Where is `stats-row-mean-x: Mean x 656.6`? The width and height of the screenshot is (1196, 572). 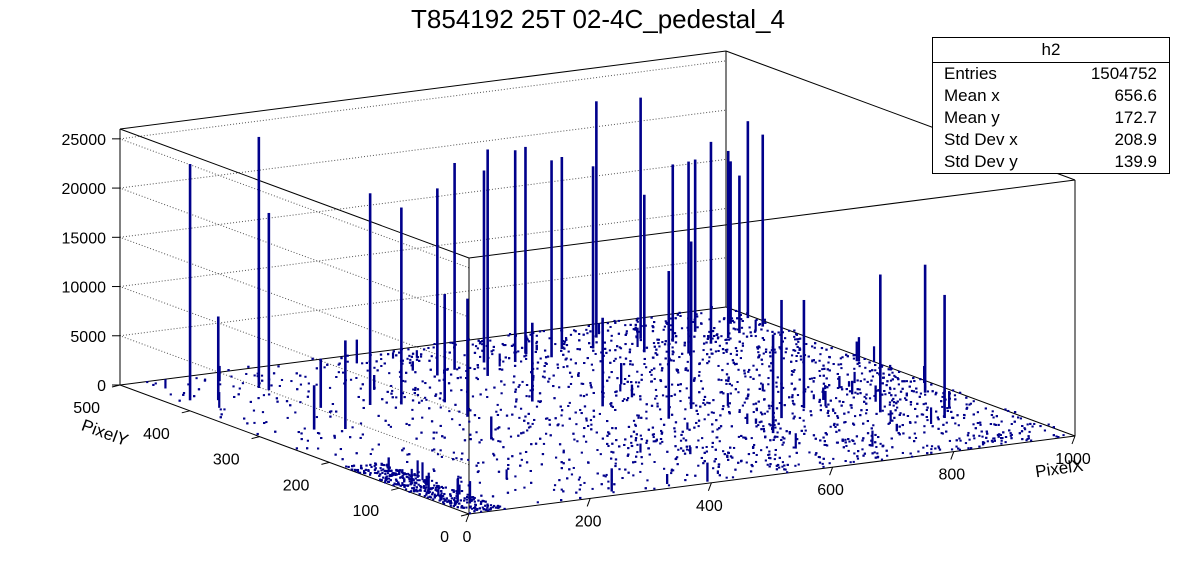
stats-row-mean-x: Mean x 656.6 is located at coordinates (1051, 96).